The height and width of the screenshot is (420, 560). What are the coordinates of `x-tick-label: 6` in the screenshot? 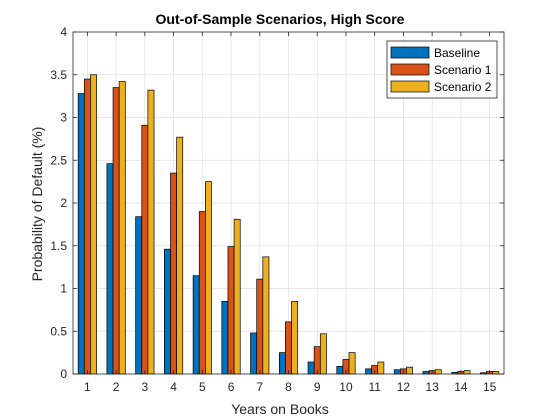 It's located at (231, 387).